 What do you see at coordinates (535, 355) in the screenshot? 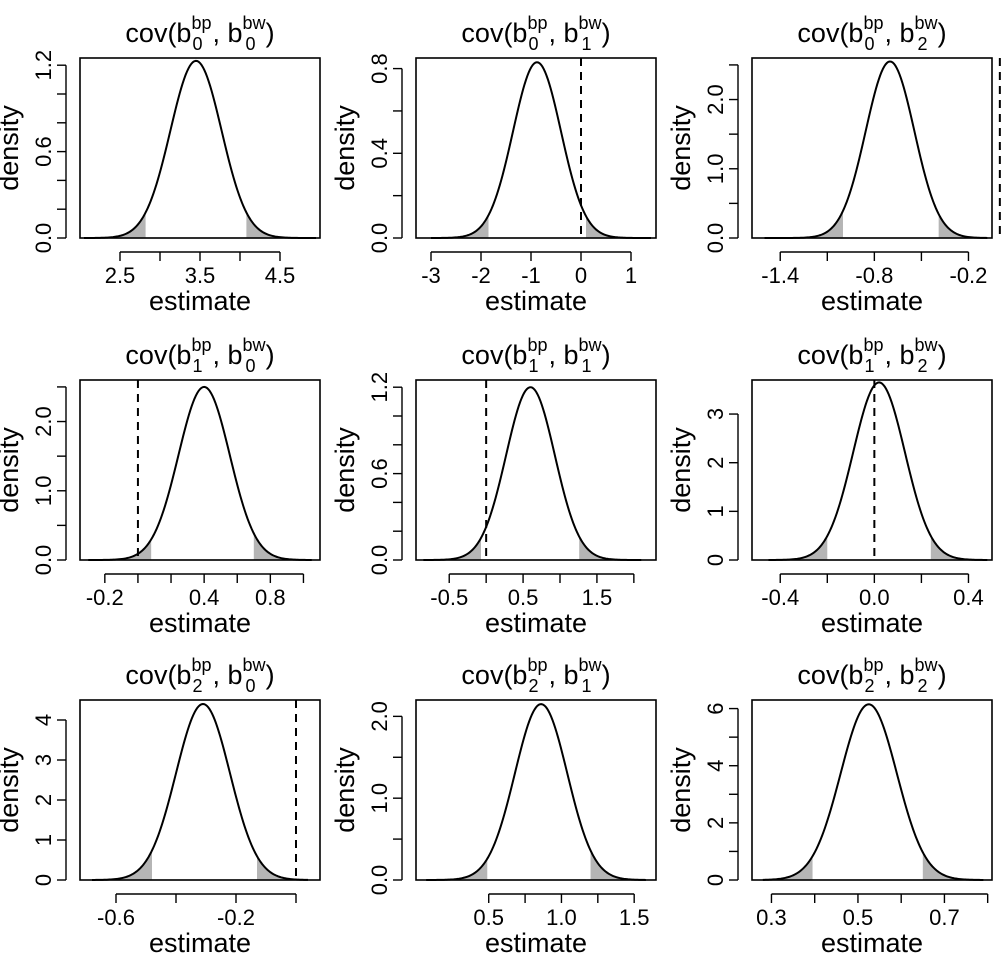
I see `chart-title: cov(bbp 1, bbw 1)` at bounding box center [535, 355].